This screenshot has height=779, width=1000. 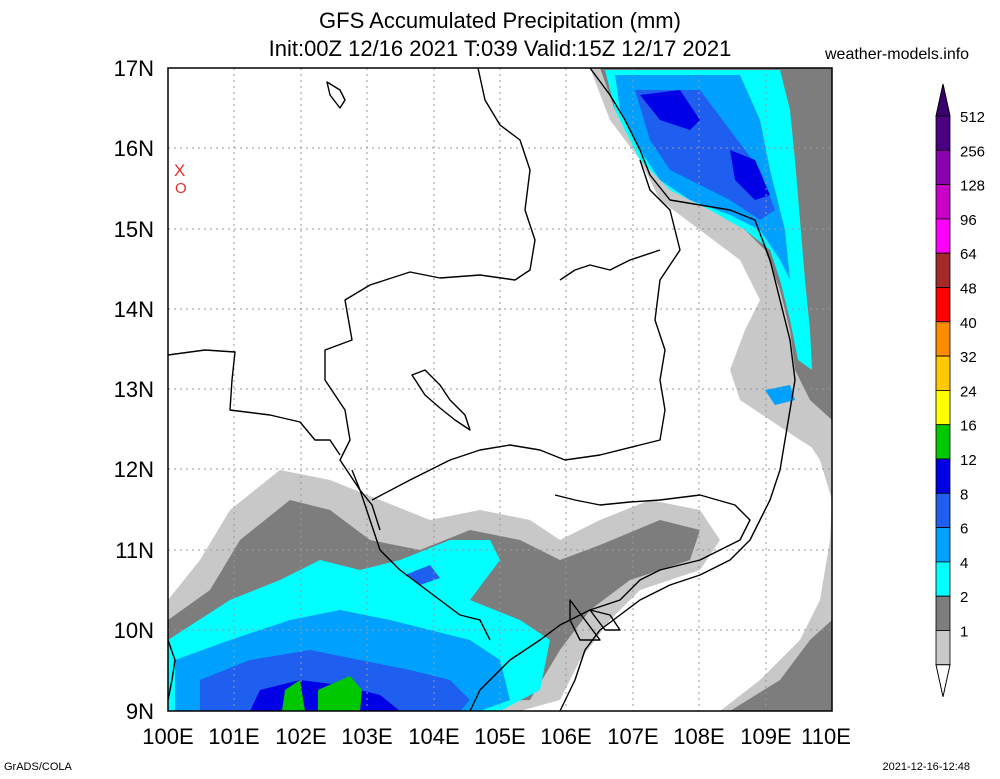 What do you see at coordinates (964, 563) in the screenshot?
I see `colorbar-label: 4` at bounding box center [964, 563].